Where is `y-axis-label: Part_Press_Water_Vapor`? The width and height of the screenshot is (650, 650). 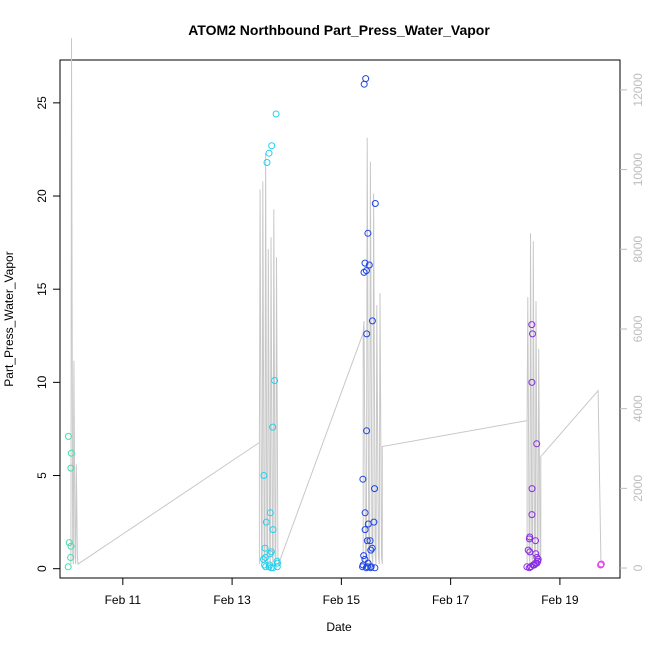
y-axis-label: Part_Press_Water_Vapor is located at coordinates (9, 318).